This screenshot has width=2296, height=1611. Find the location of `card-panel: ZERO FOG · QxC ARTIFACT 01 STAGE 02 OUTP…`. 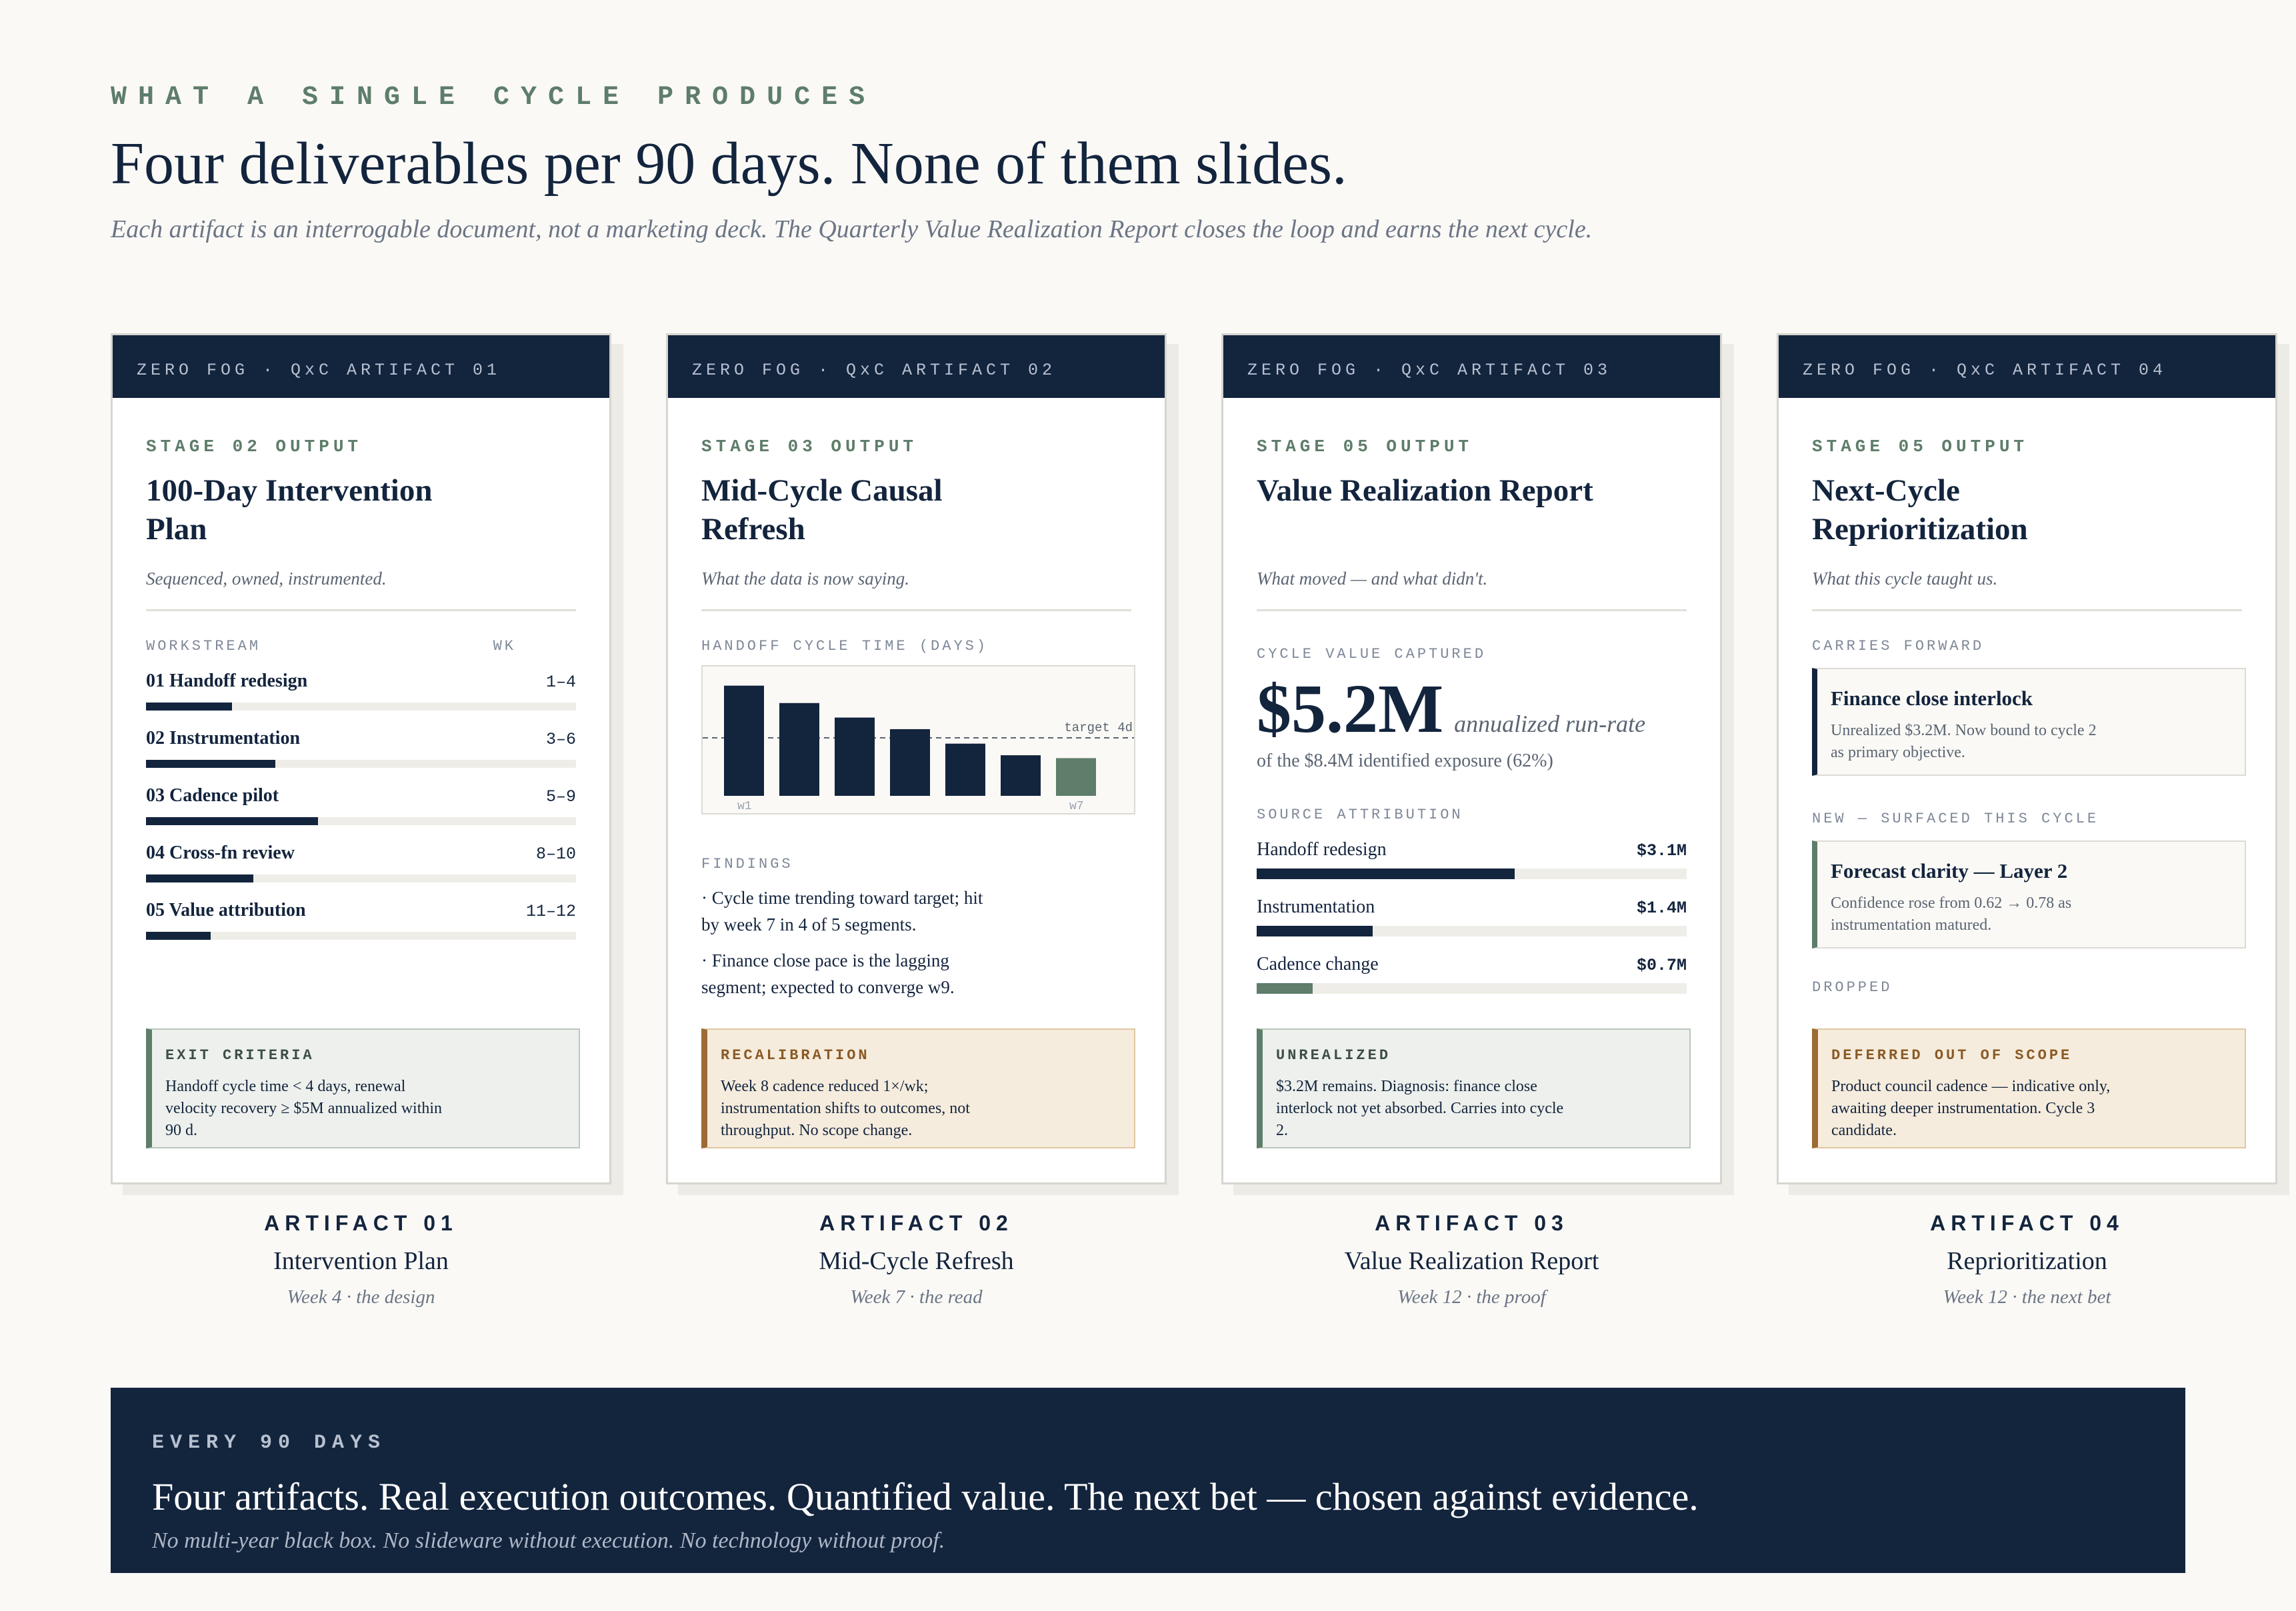

card-panel: ZERO FOG · QxC ARTIFACT 01 STAGE 02 OUTP… is located at coordinates (361, 758).